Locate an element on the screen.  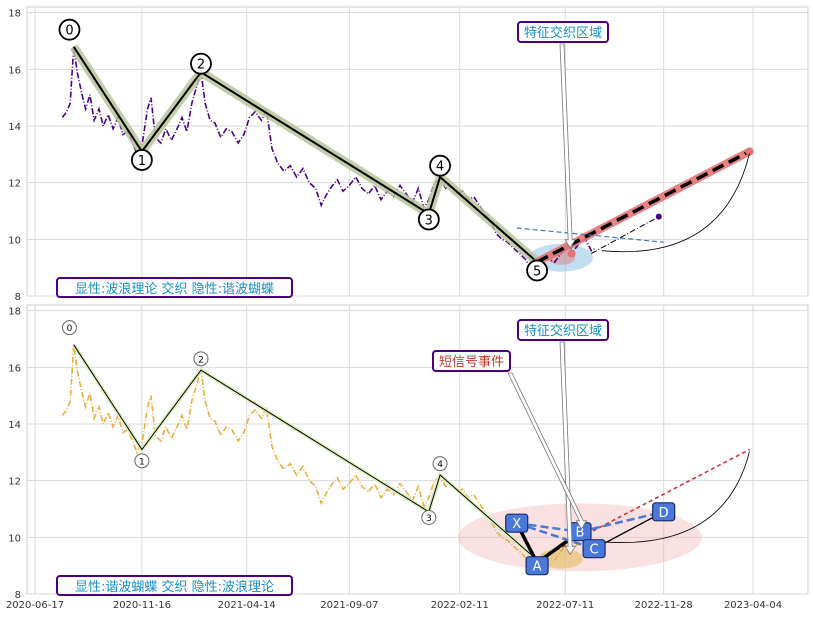
forecast-line is located at coordinates (643, 504).